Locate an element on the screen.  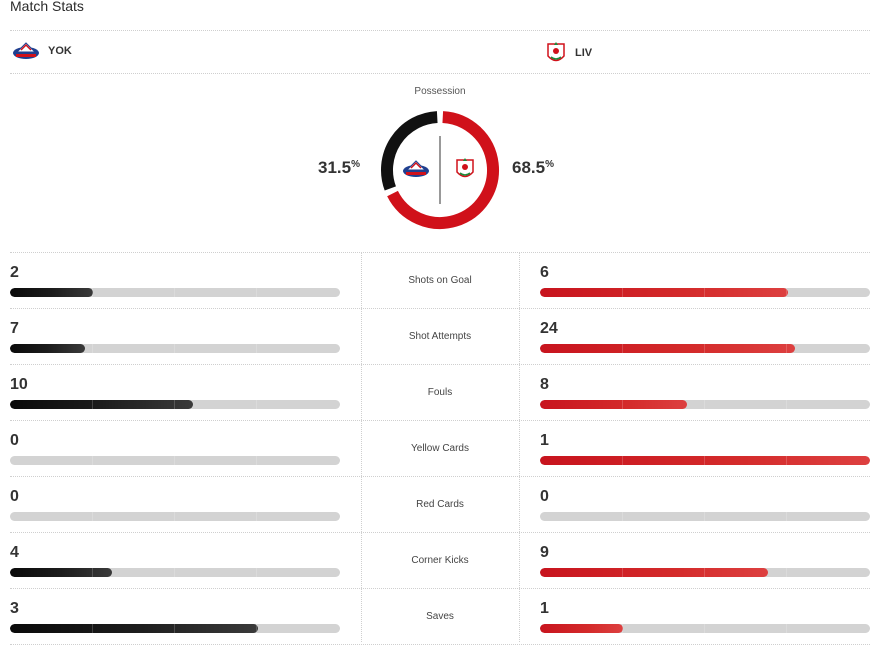
stat-label: Shot Attempts is located at coordinates (440, 336).